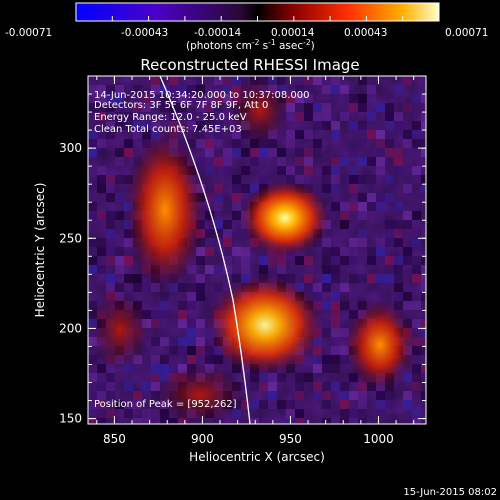  Describe the element at coordinates (450, 492) in the screenshot. I see `date-stamp: 15-Jun-2015 08:02` at that location.